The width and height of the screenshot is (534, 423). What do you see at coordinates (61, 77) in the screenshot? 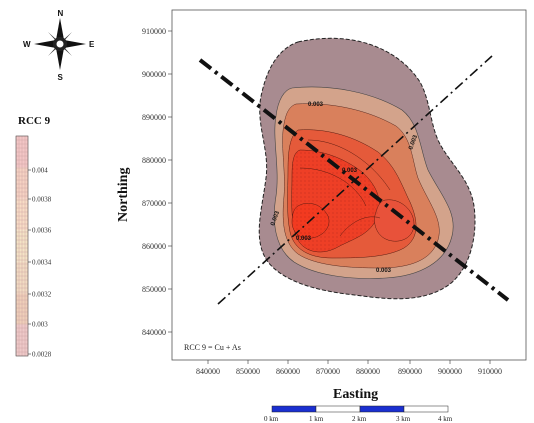
I see `compass-s-label: S` at bounding box center [61, 77].